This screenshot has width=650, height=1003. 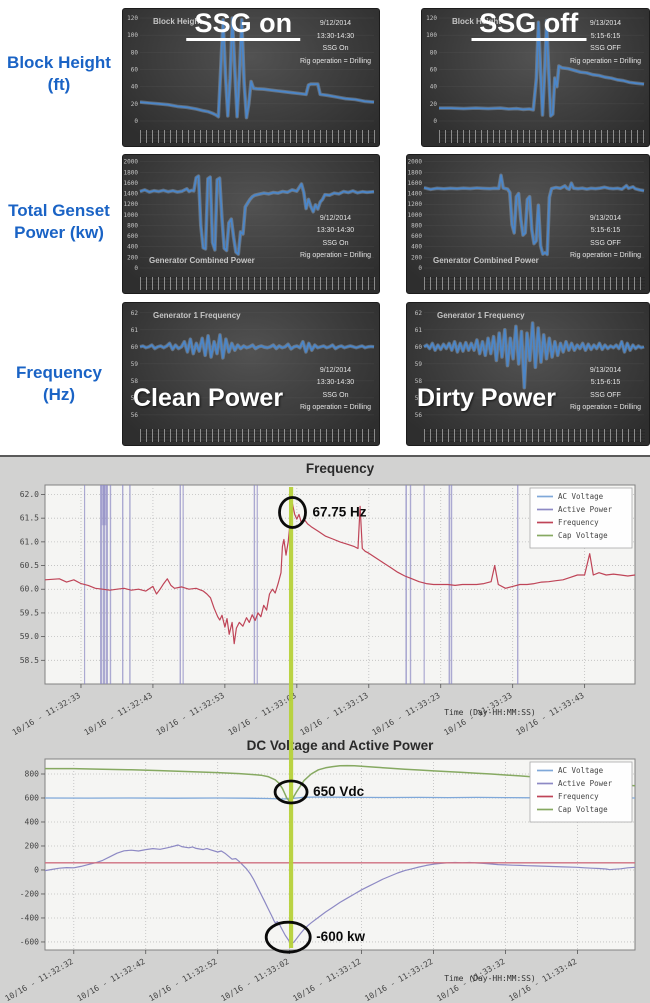 What do you see at coordinates (415, 204) in the screenshot?
I see `mini-y-tick: 1200` at bounding box center [415, 204].